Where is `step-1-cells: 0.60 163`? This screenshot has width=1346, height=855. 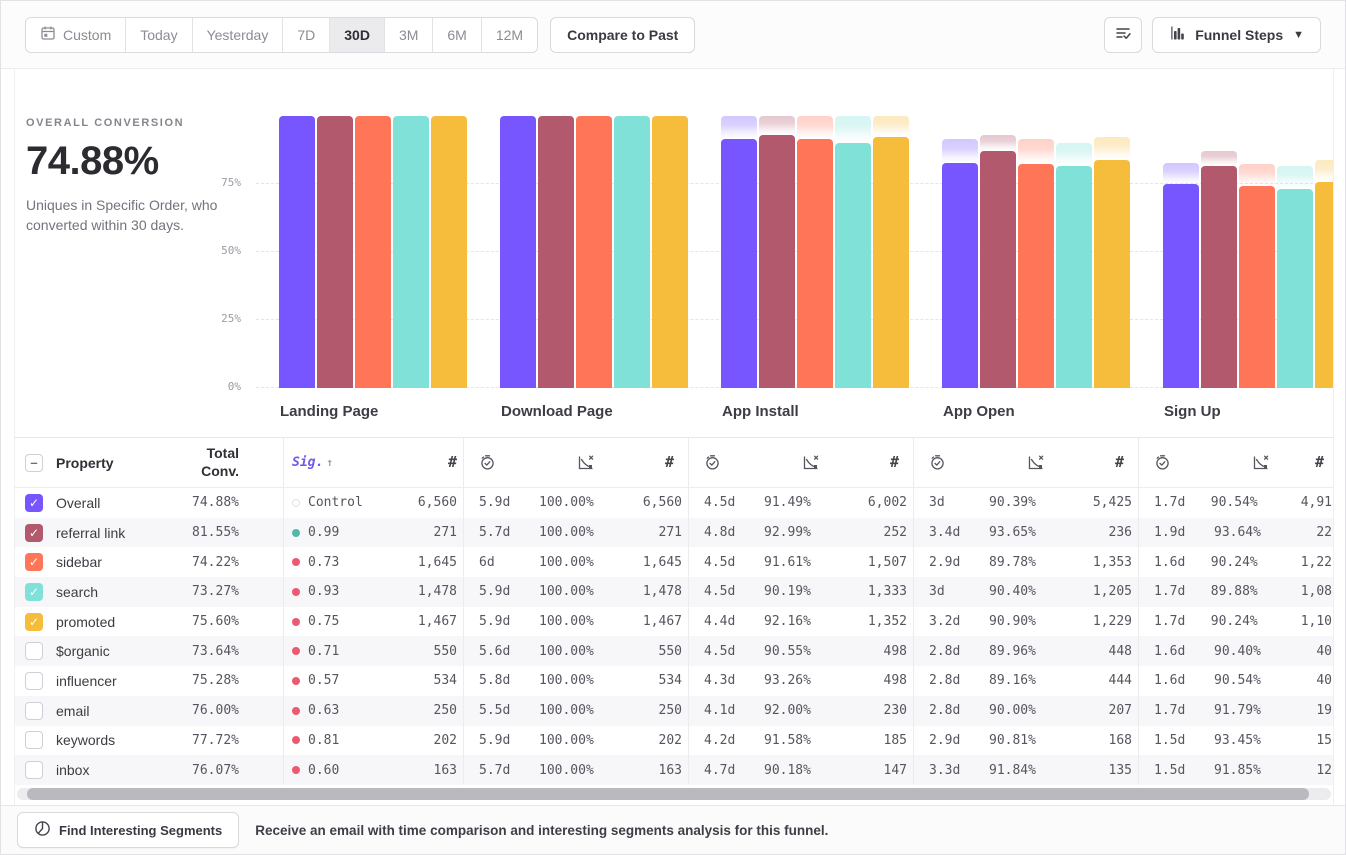
step-1-cells: 0.60 163 is located at coordinates (374, 770).